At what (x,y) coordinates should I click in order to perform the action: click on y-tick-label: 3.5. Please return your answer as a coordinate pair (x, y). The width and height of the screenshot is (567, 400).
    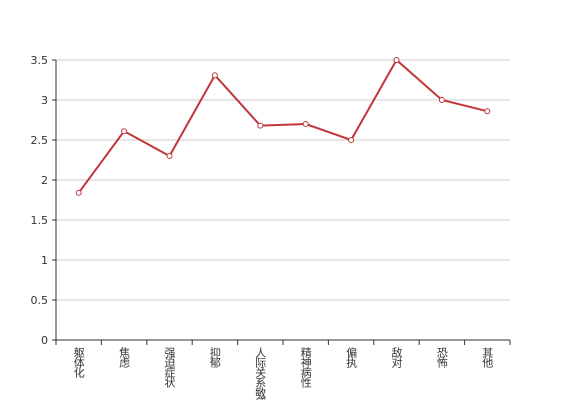
    Looking at the image, I should click on (40, 60).